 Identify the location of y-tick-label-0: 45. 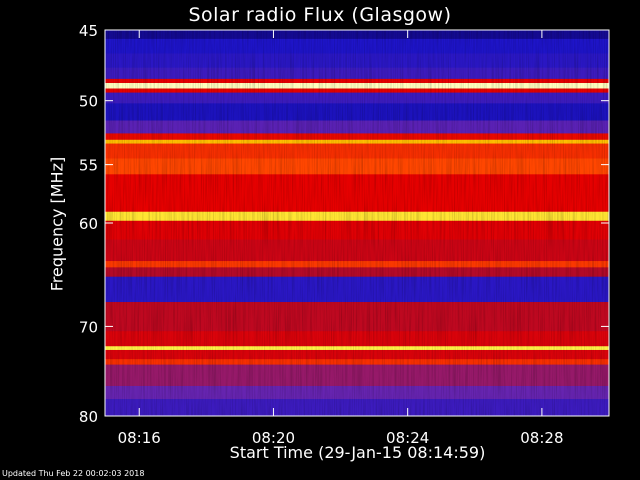
(88, 31).